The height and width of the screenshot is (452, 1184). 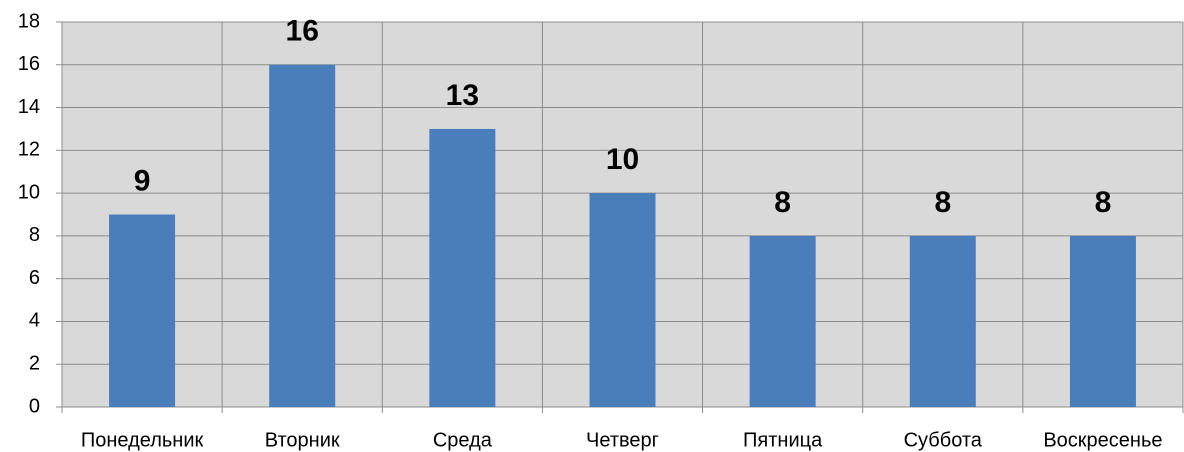 What do you see at coordinates (34, 406) in the screenshot?
I see `y-tick-label: 0` at bounding box center [34, 406].